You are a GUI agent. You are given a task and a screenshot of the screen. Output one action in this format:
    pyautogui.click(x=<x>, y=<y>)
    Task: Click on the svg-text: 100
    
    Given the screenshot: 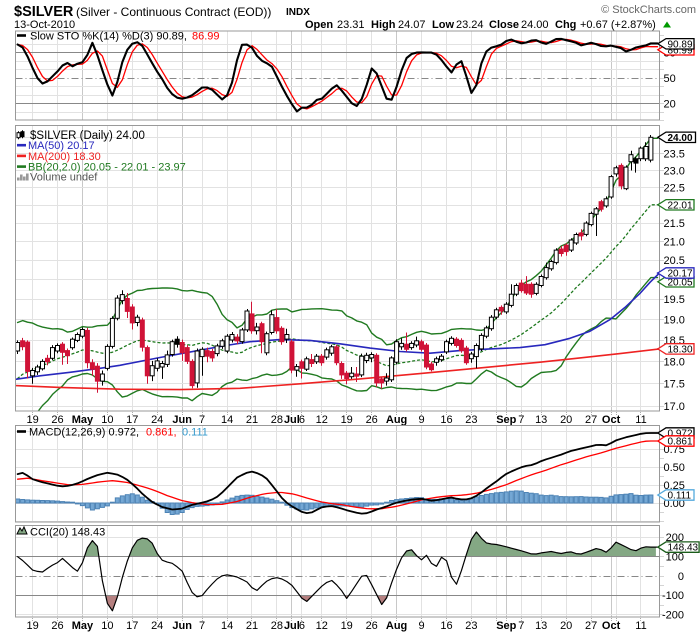 What is the action you would take?
    pyautogui.click(x=675, y=557)
    